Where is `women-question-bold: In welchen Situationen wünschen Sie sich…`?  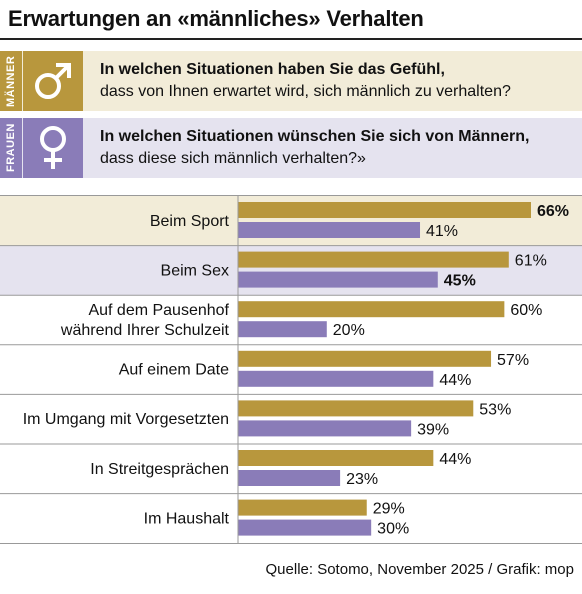
women-question-bold: In welchen Situationen wünschen Sie sich… is located at coordinates (315, 136).